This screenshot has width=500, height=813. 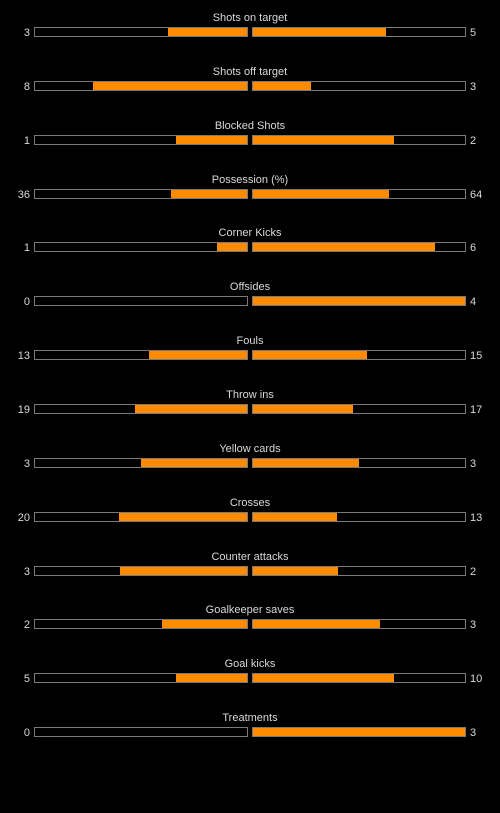 What do you see at coordinates (250, 556) in the screenshot?
I see `stat-label: Counter attacks` at bounding box center [250, 556].